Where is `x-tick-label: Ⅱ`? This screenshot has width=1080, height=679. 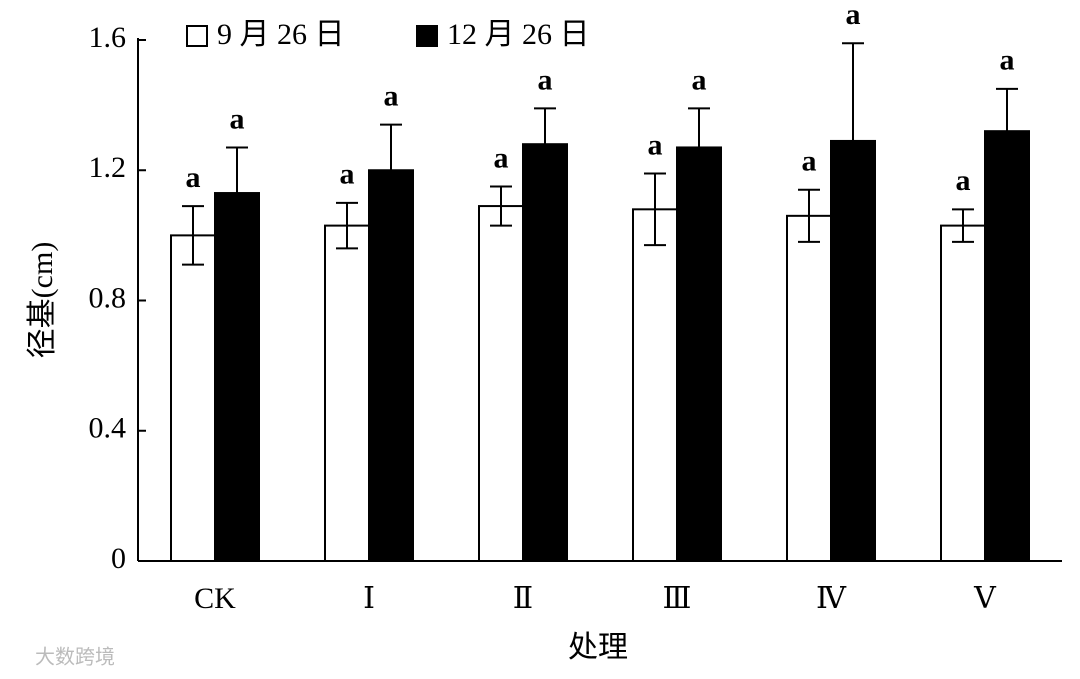
x-tick-label: Ⅱ is located at coordinates (523, 598).